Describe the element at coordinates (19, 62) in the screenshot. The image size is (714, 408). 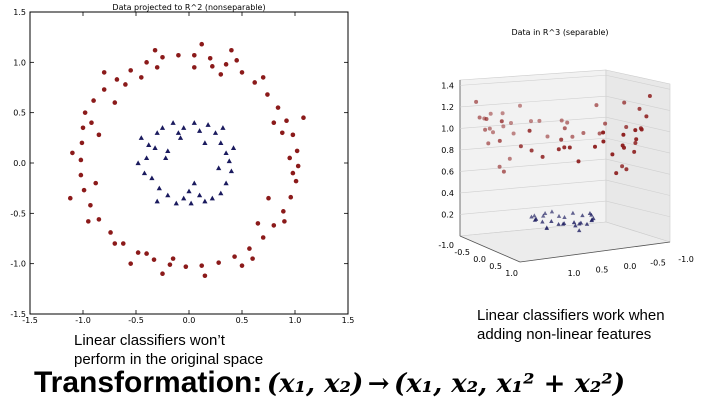
I see `left-y-tick-label: 1.0` at that location.